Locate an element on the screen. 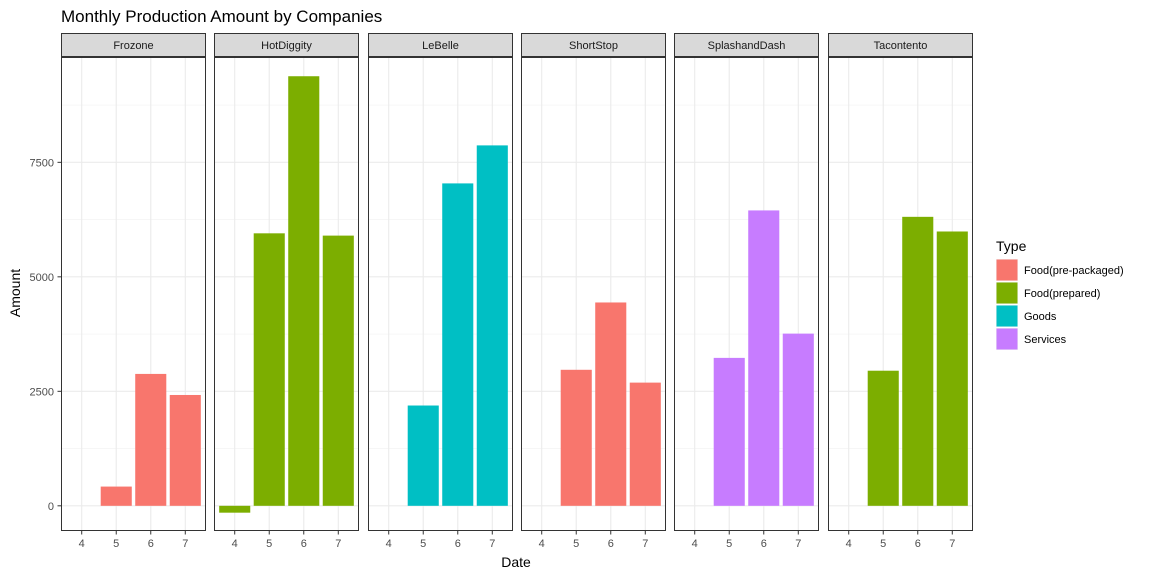  facet-panel-lebelle: LeBelle 4 5 6 7 is located at coordinates (440, 291).